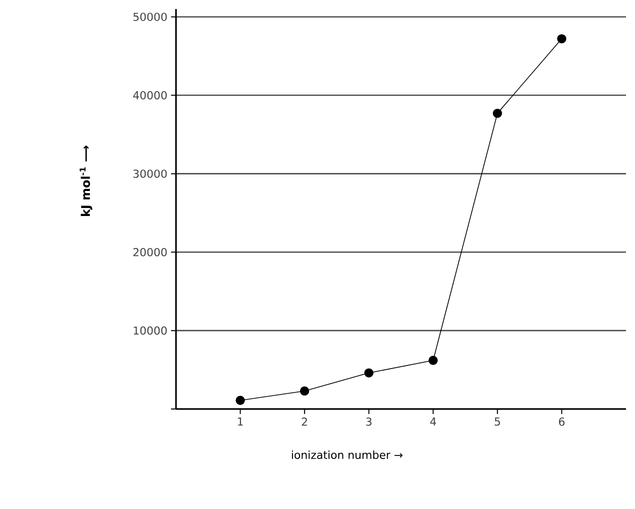 The height and width of the screenshot is (509, 635). Describe the element at coordinates (150, 174) in the screenshot. I see `y-tick-label: 30000` at that location.